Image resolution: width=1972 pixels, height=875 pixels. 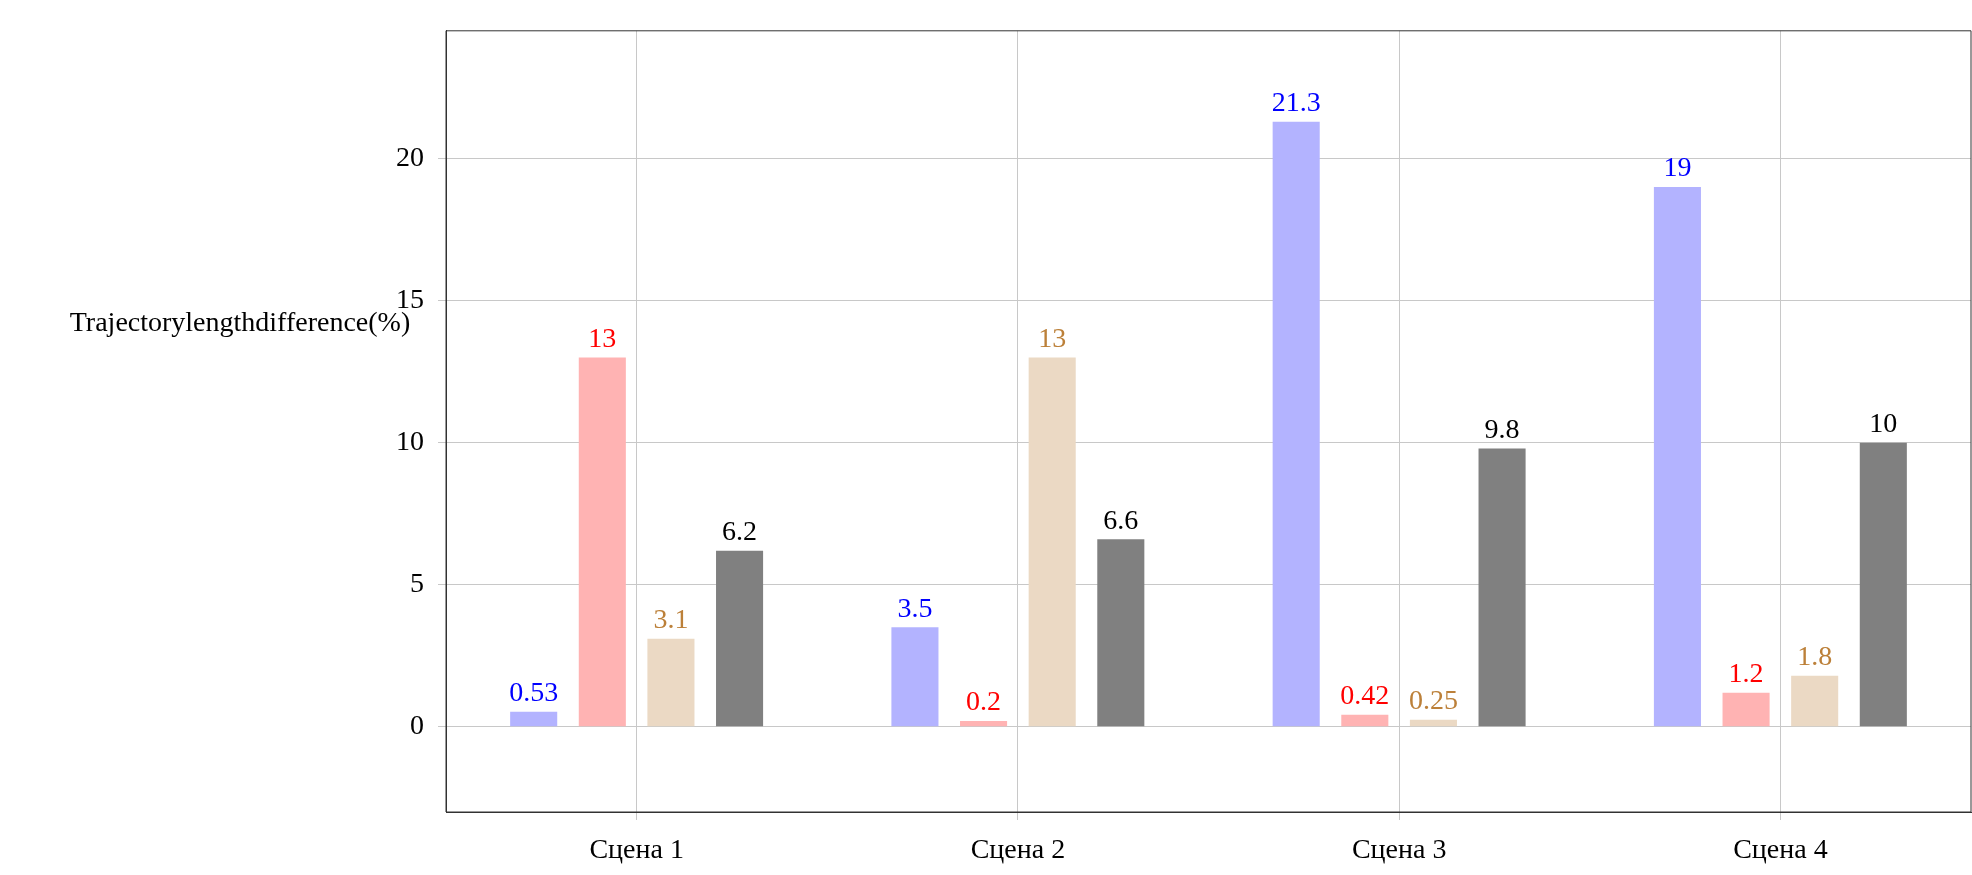 What do you see at coordinates (1121, 519) in the screenshot?
I see `data-label: 6.6` at bounding box center [1121, 519].